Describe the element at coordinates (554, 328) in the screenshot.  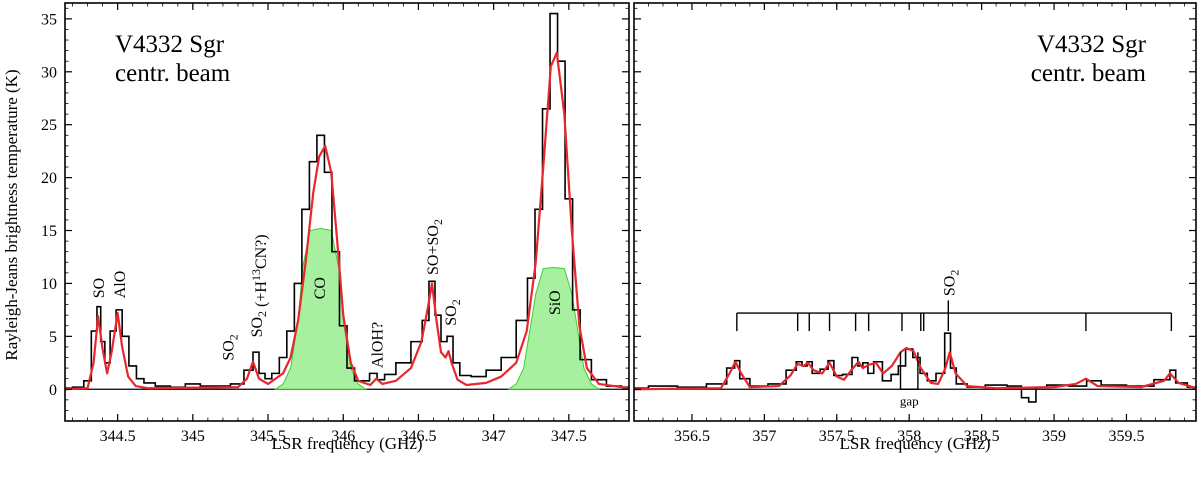
I see `series-component-area` at that location.